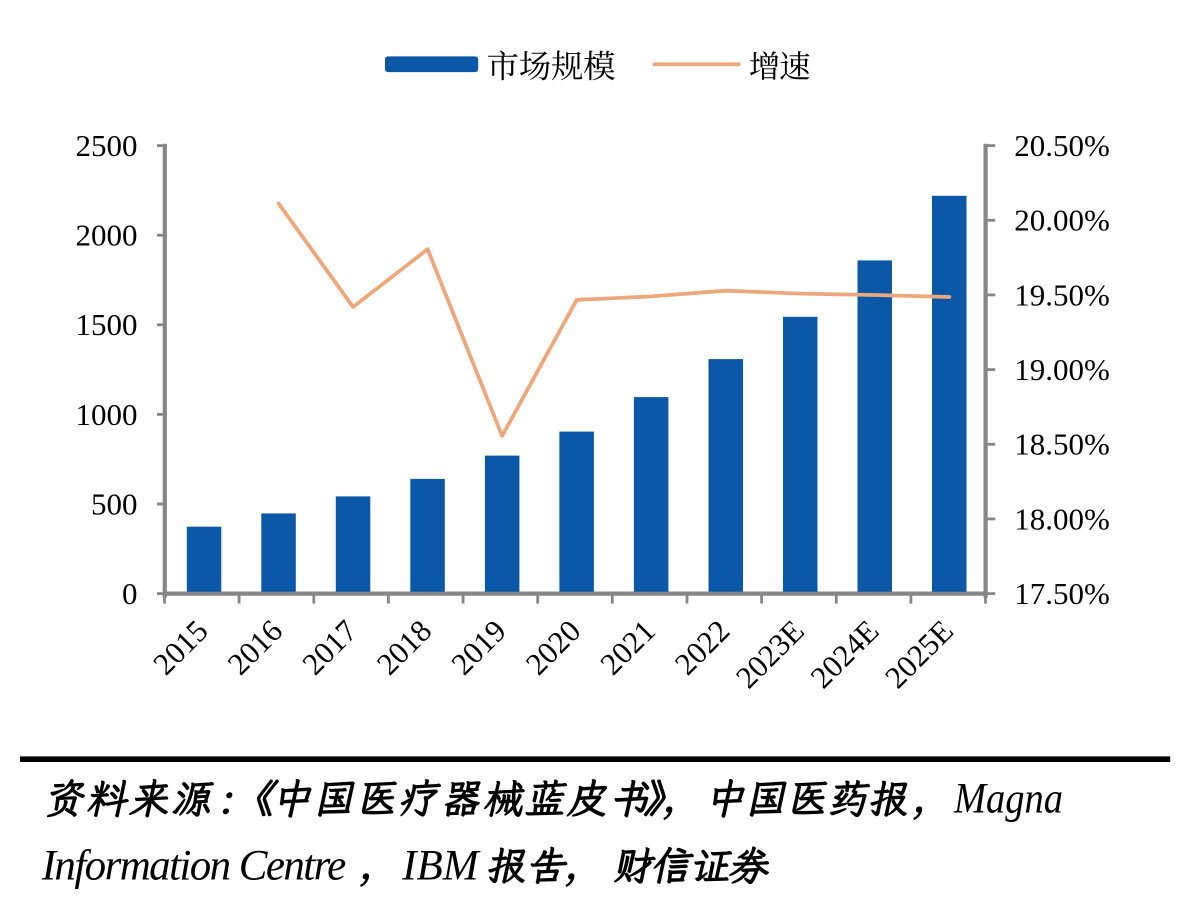 This screenshot has height=912, width=1192. I want to click on svg-text: 2000, so click(107, 235).